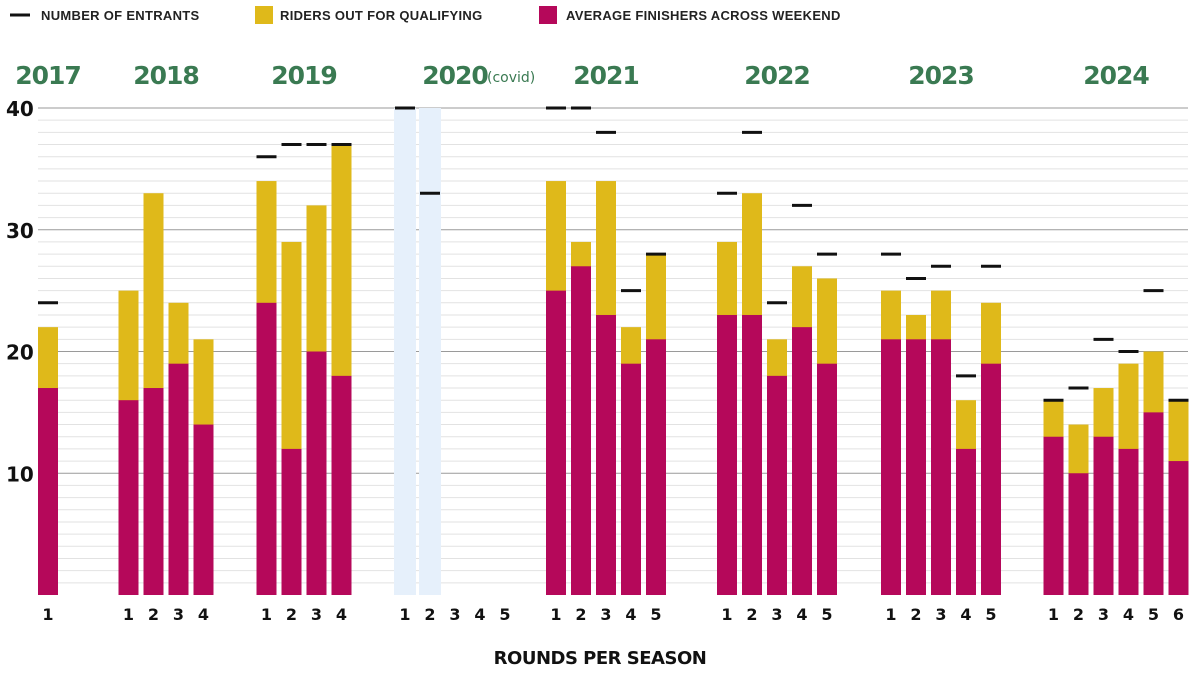 The height and width of the screenshot is (675, 1200). What do you see at coordinates (511, 78) in the screenshot?
I see `year-note: (covid)` at bounding box center [511, 78].